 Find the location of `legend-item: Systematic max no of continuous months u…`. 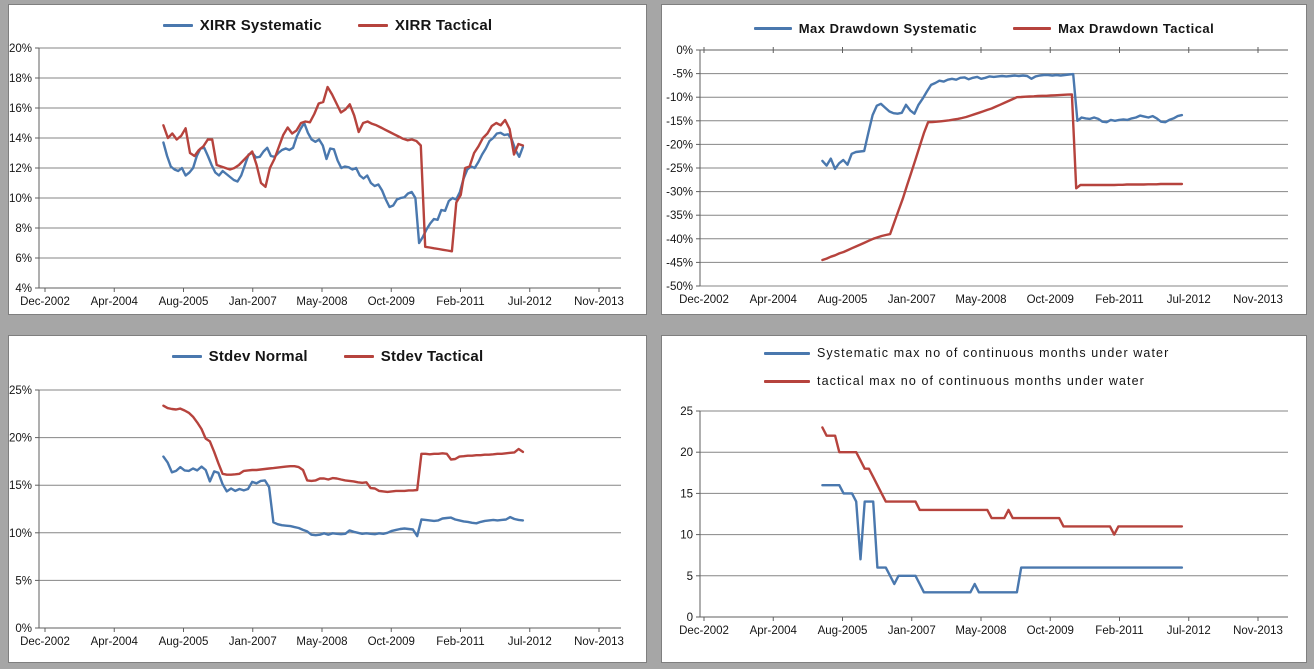

legend-item: Systematic max no of continuous months u… is located at coordinates (966, 353).